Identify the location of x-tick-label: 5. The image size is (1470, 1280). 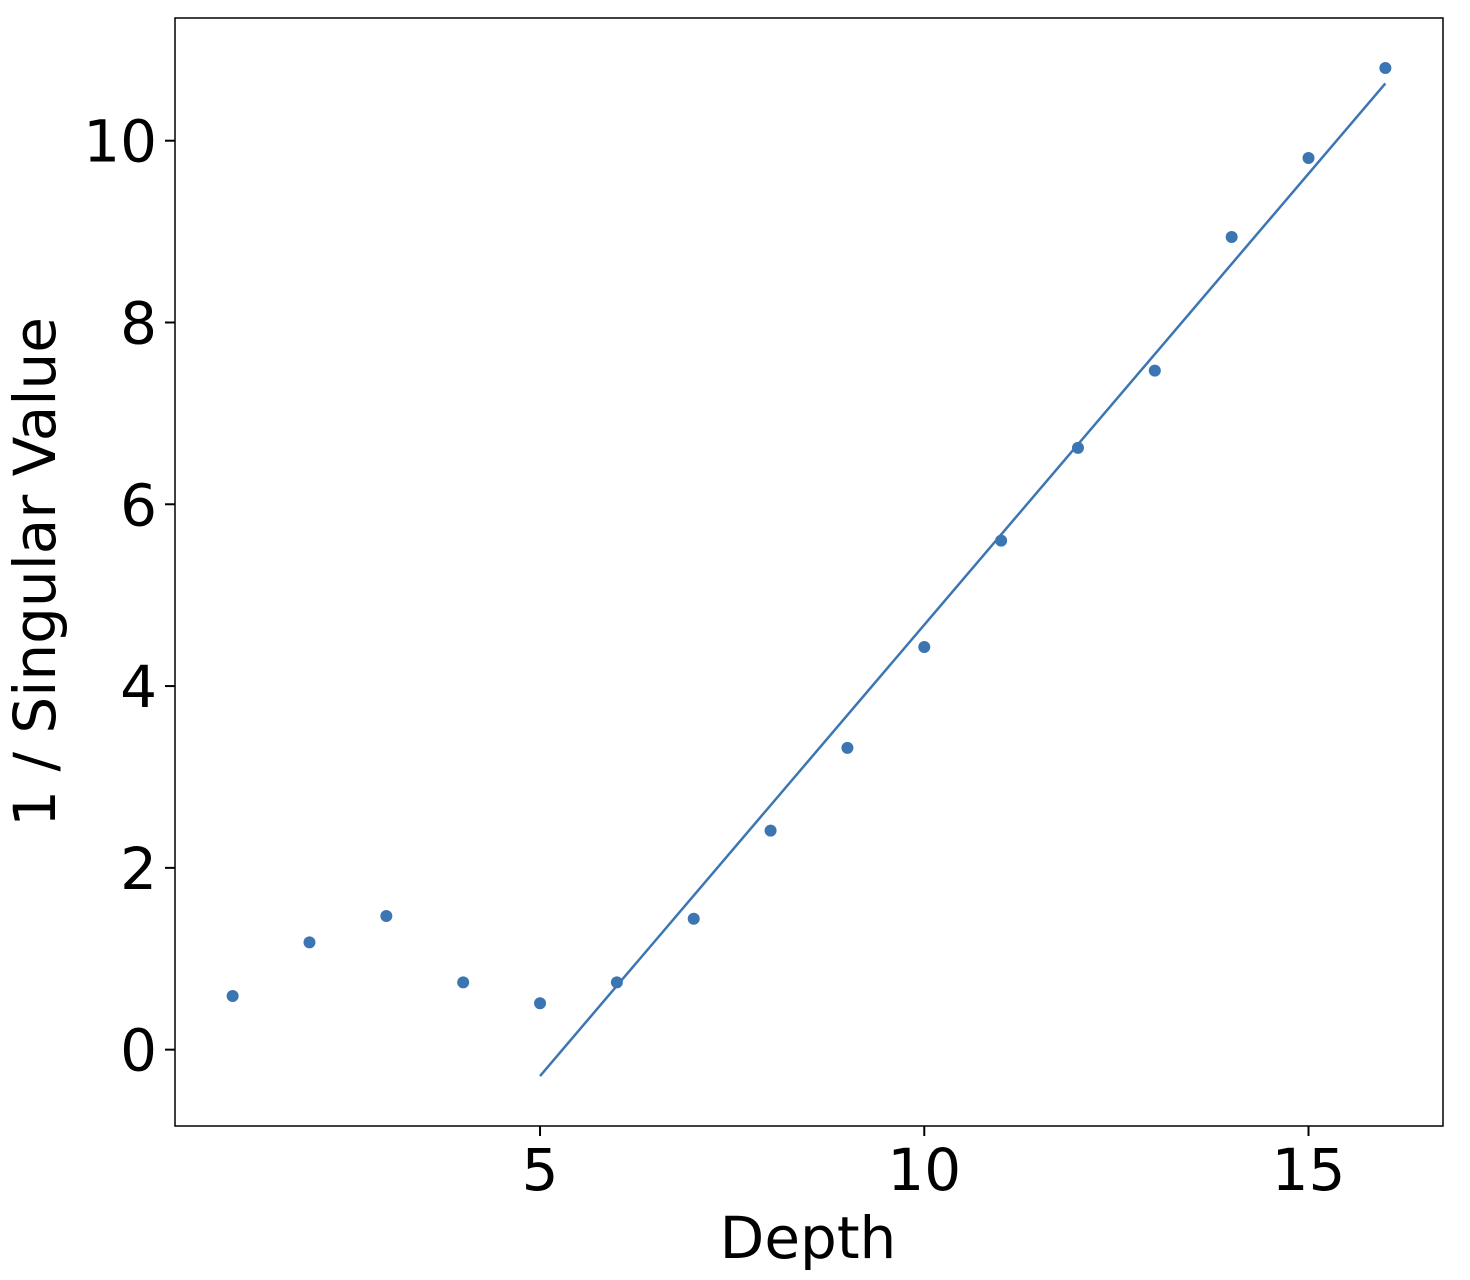
(540, 1170).